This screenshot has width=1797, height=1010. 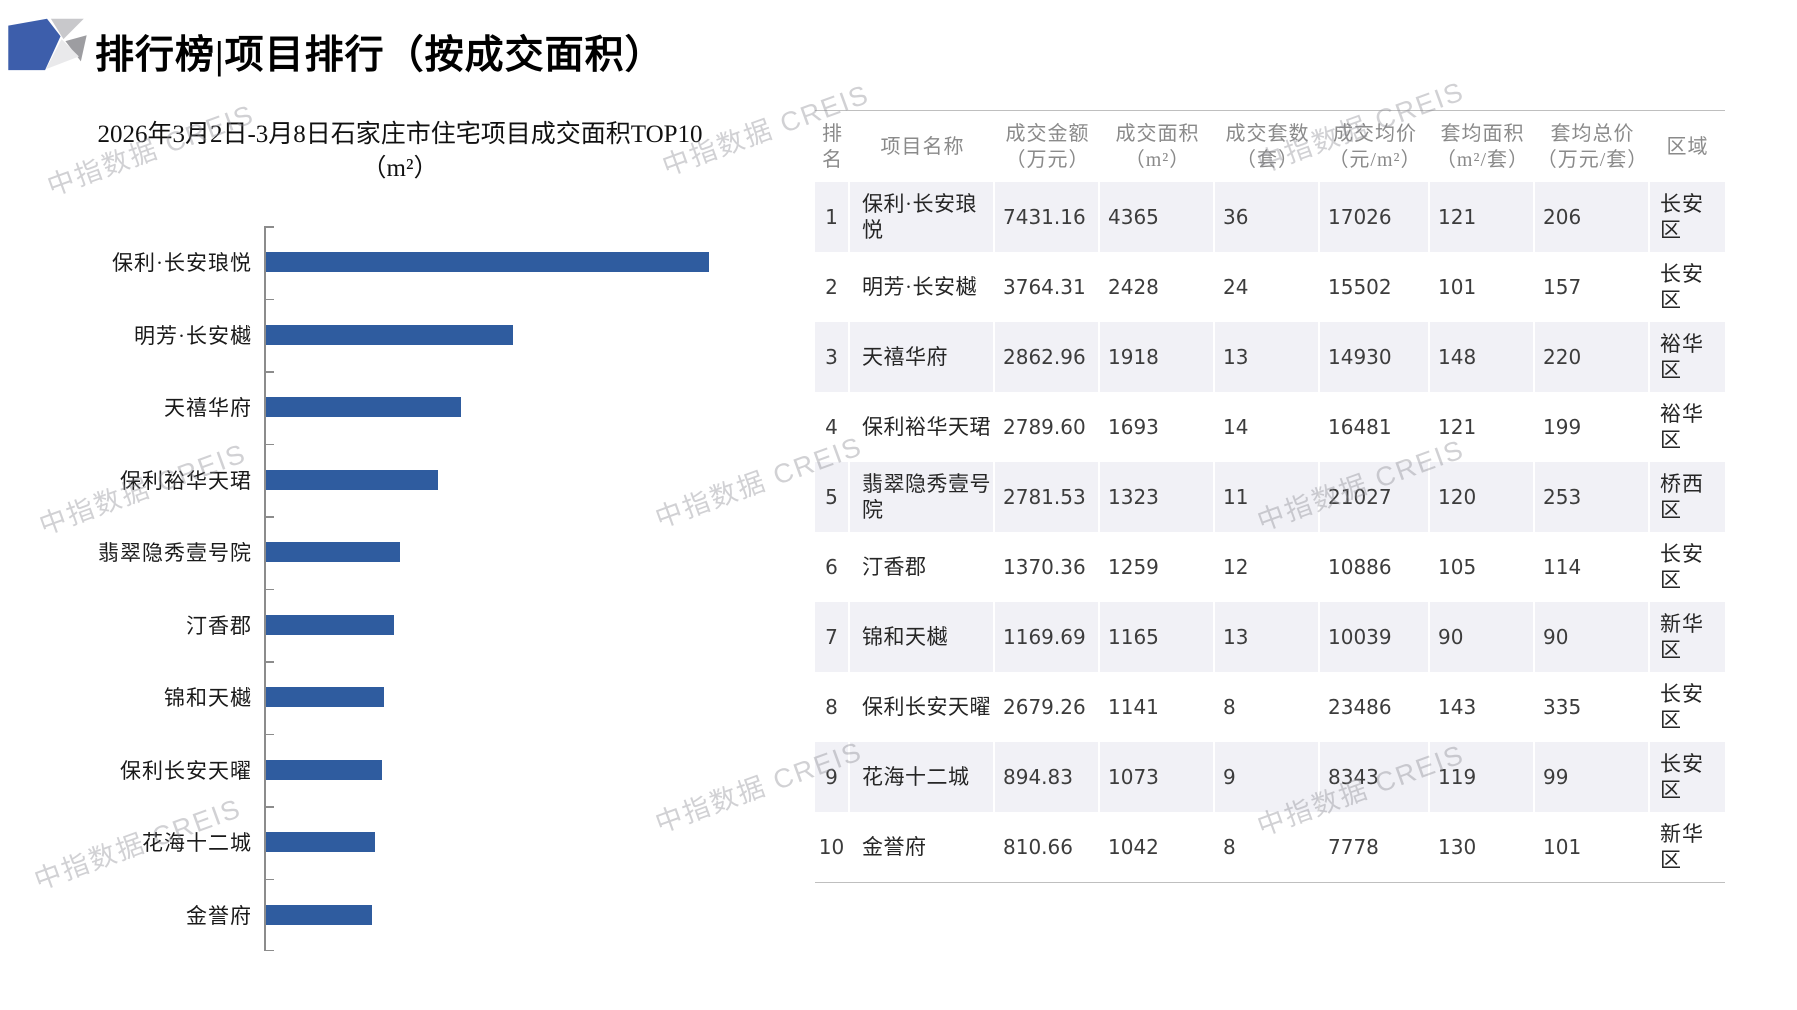 I want to click on chart-category-label: 明芳·长安樾, so click(x=193, y=335).